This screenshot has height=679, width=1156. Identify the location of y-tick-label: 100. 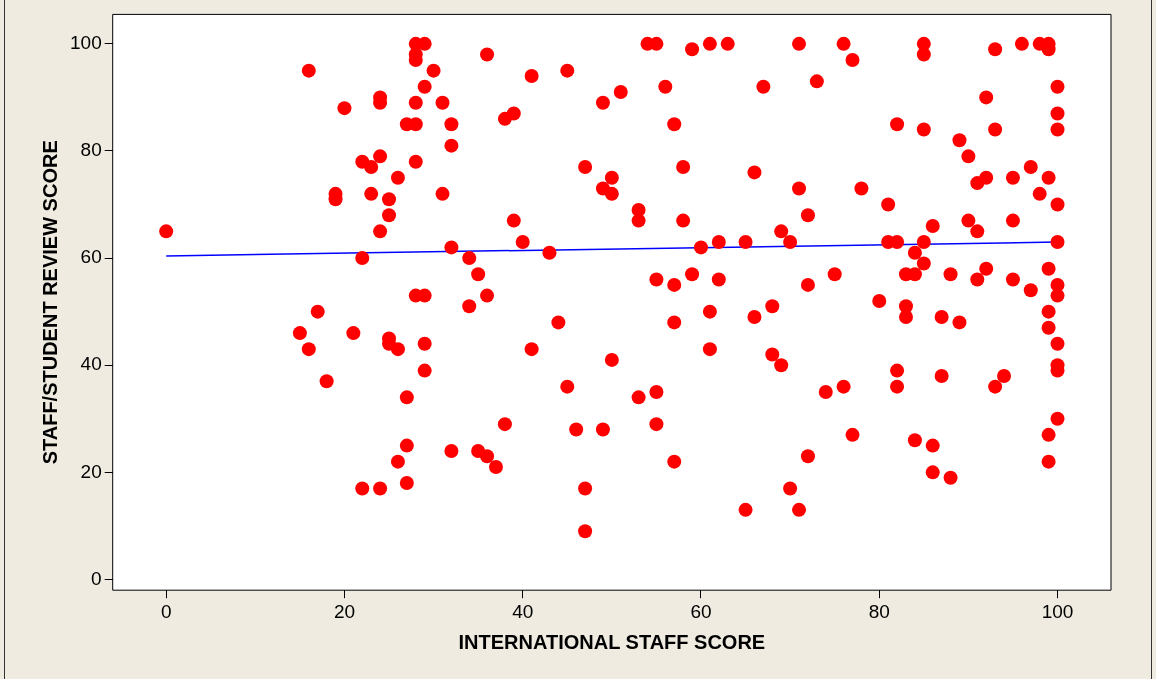
(86, 43).